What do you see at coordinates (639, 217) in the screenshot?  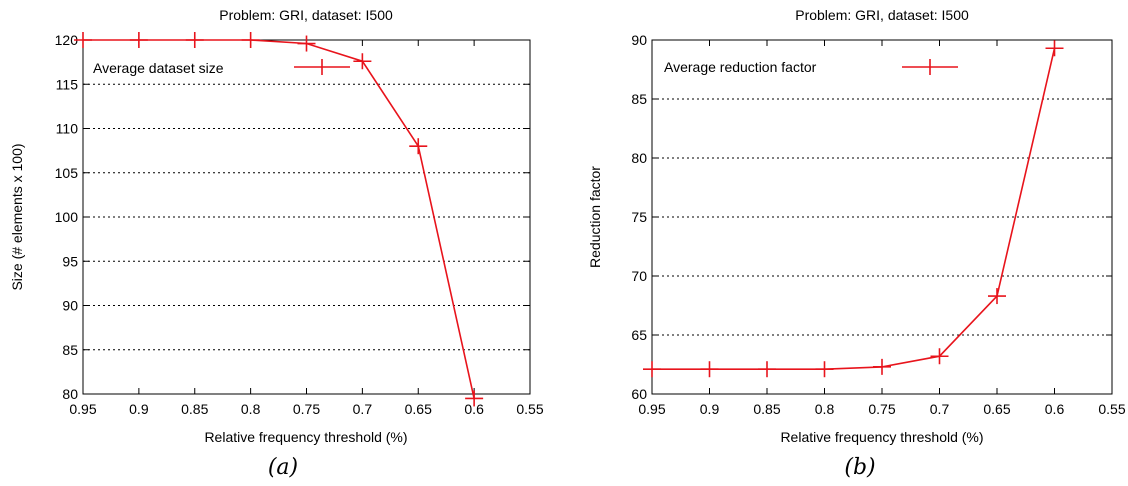 I see `y-tick-label: 75` at bounding box center [639, 217].